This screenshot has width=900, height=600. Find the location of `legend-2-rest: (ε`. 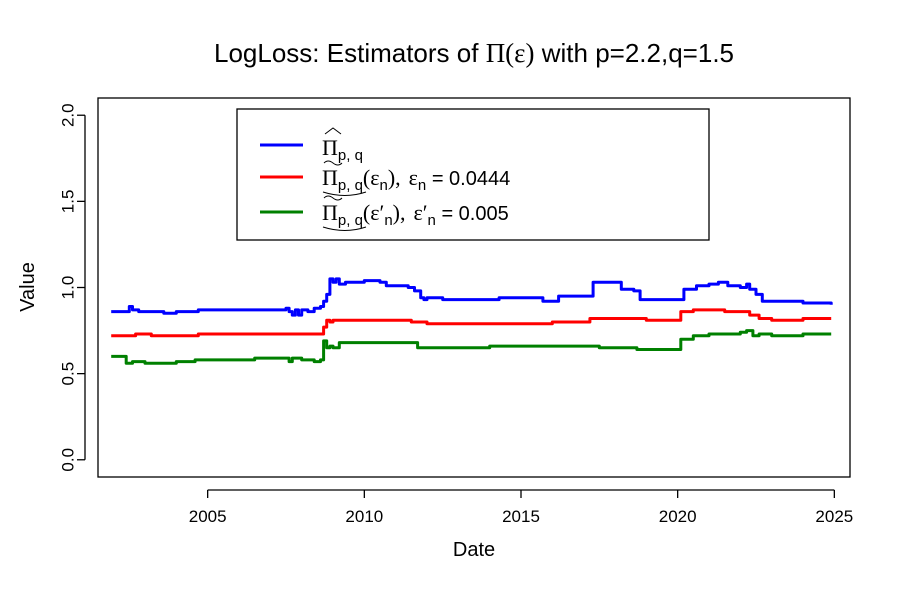

legend-2-rest: (ε is located at coordinates (371, 177).